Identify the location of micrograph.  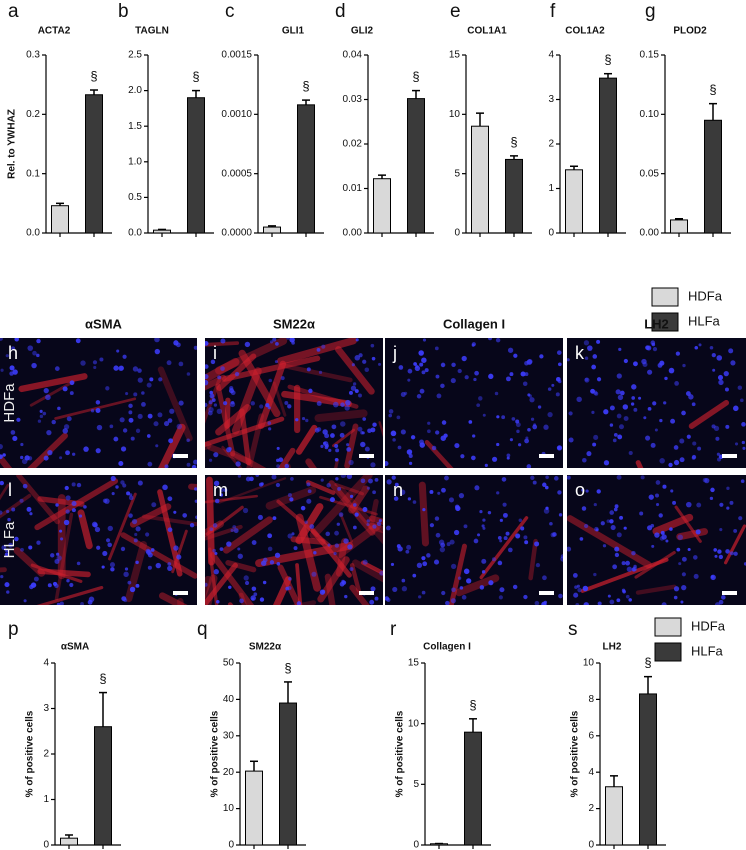
(656, 540).